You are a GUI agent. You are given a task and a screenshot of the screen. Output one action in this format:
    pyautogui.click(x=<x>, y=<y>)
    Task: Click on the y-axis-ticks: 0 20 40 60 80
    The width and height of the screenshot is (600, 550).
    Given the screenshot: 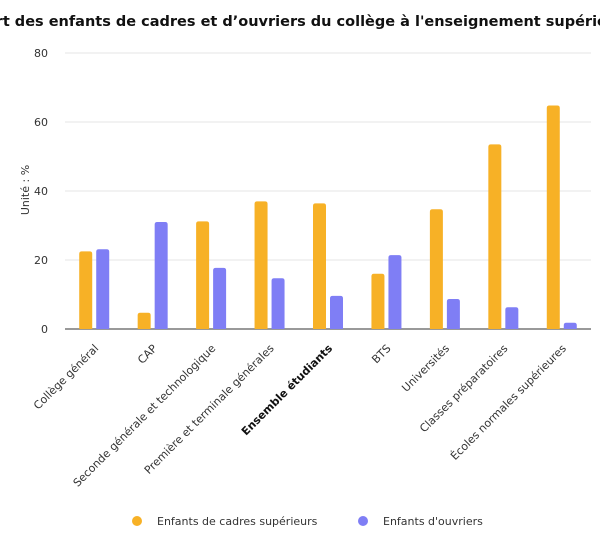 What is the action you would take?
    pyautogui.click(x=41, y=191)
    